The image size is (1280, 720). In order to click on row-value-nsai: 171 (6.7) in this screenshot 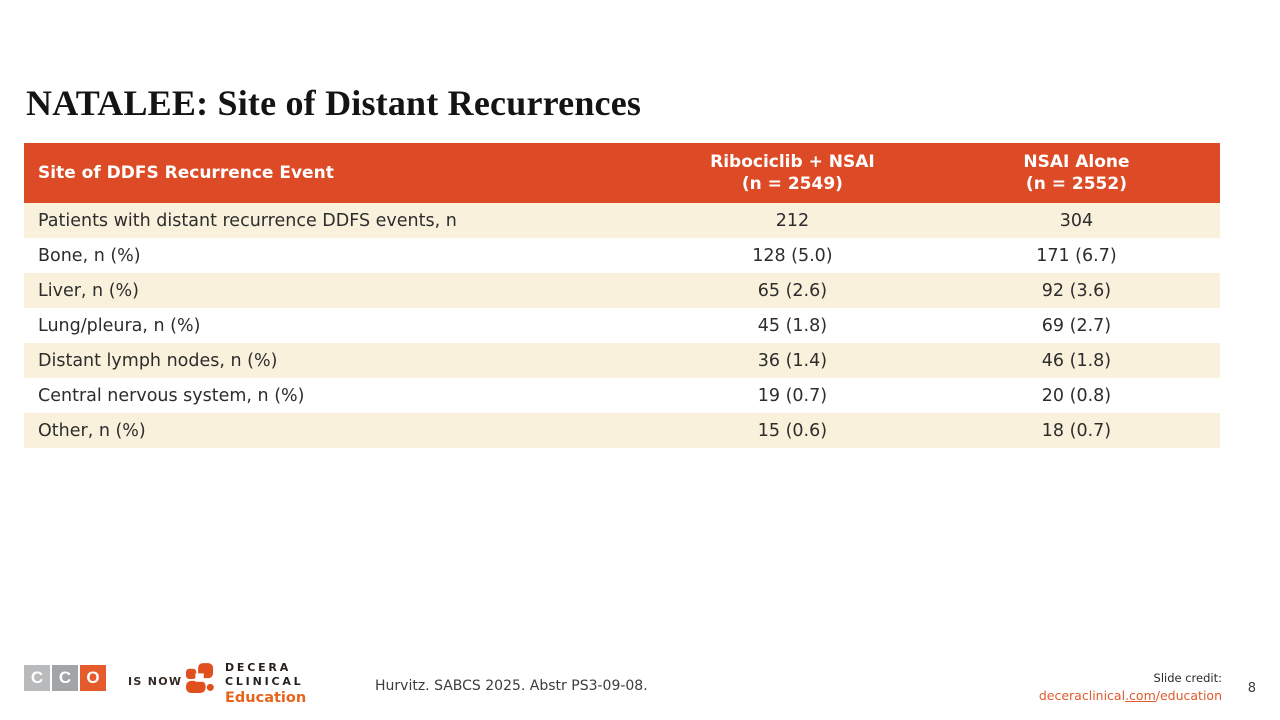, I will do `click(1076, 255)`.